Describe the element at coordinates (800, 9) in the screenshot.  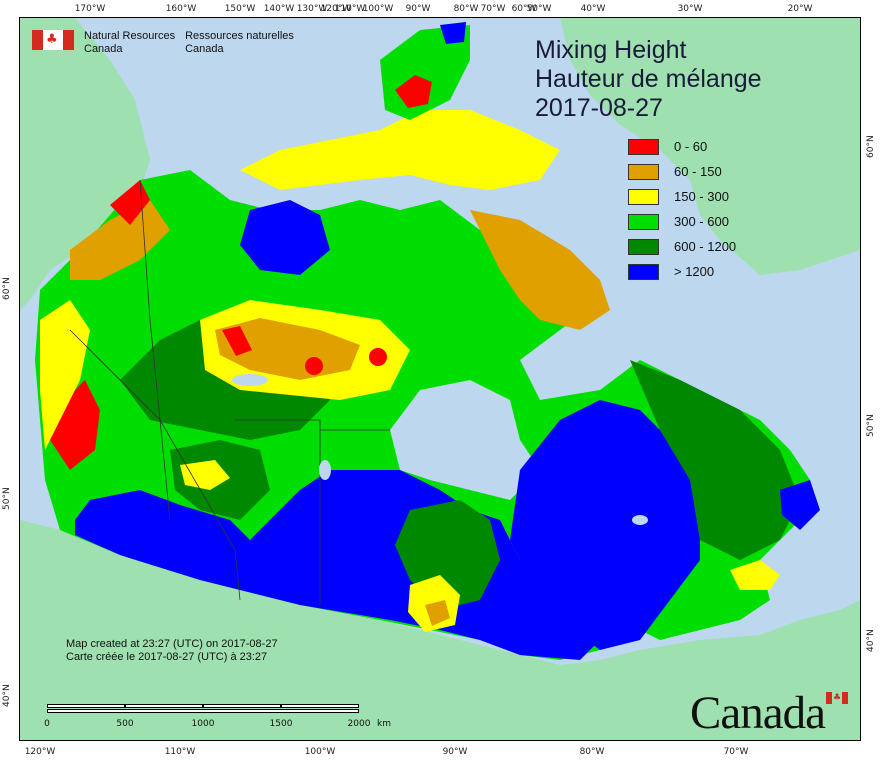
I see `graticule-label: 20°W` at that location.